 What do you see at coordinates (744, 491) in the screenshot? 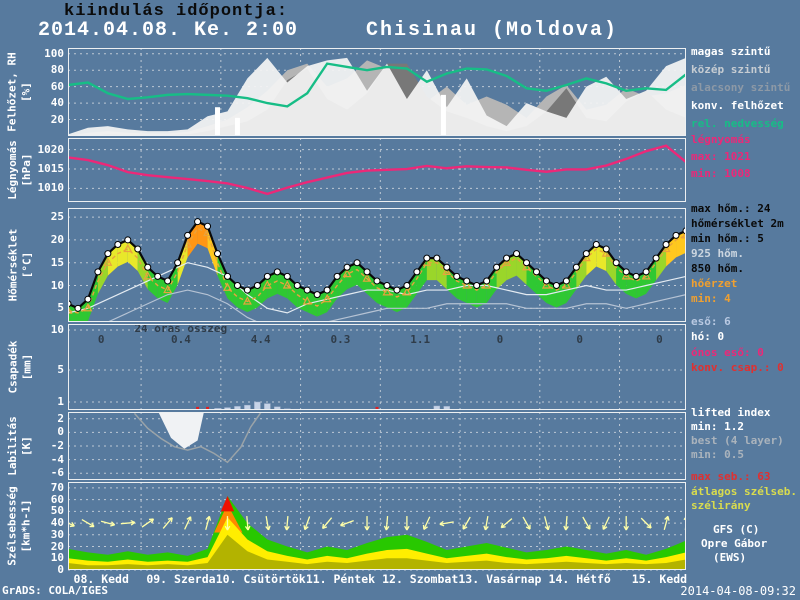
I see `legend-item: átlagos szélseb.` at bounding box center [744, 491].